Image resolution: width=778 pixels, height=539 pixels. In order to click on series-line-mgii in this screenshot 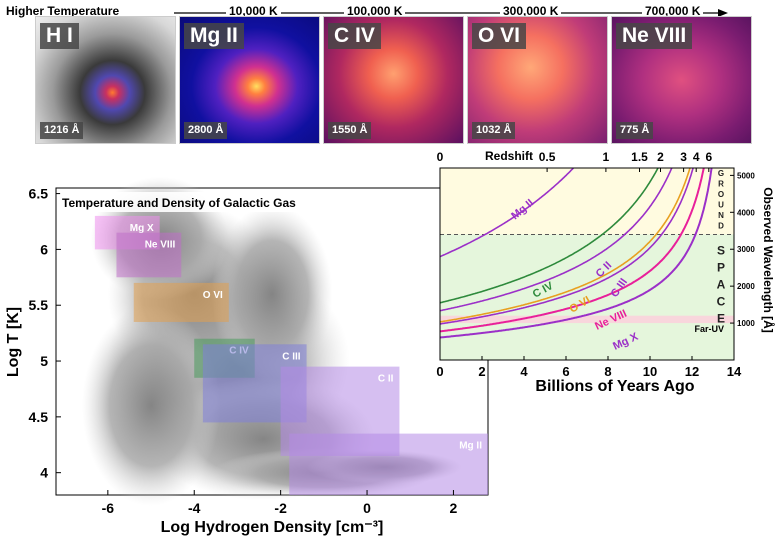, I will do `click(507, 213)`.